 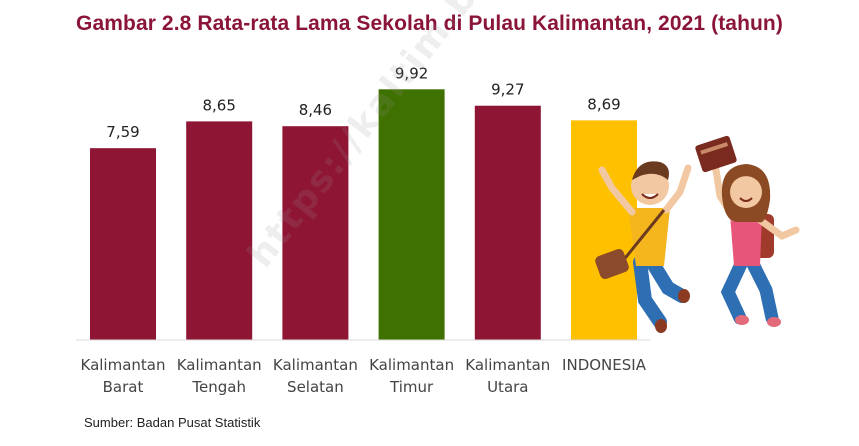 I want to click on value-label-2: 8,46, so click(x=315, y=110).